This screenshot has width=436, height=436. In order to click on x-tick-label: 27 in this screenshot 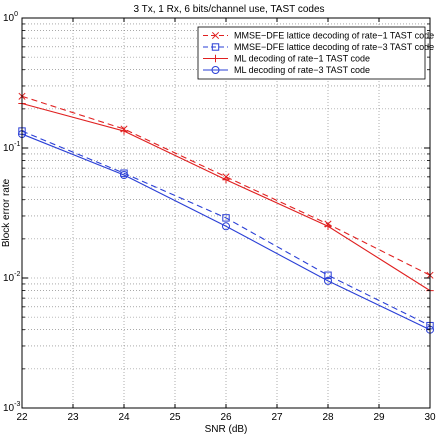, I will do `click(277, 417)`.